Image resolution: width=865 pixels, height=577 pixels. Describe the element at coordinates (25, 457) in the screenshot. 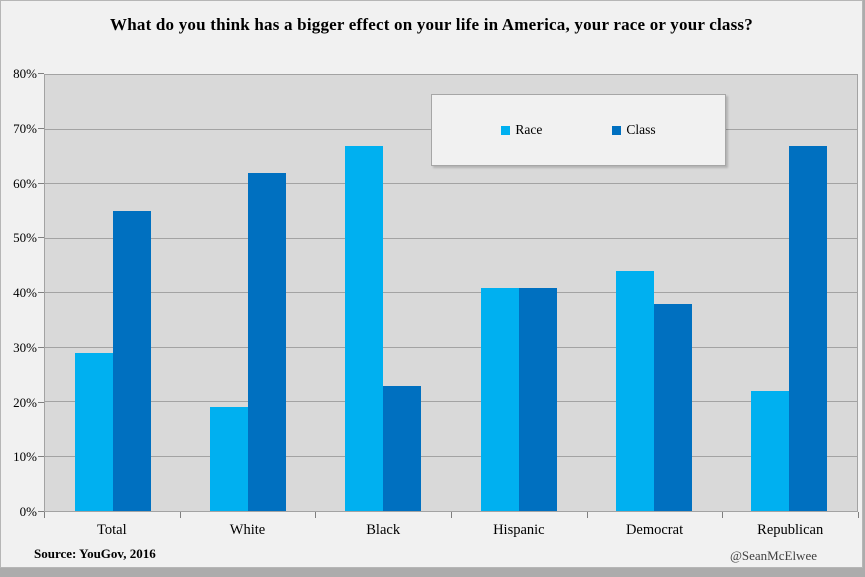

I see `y-tick-label: 10%` at that location.